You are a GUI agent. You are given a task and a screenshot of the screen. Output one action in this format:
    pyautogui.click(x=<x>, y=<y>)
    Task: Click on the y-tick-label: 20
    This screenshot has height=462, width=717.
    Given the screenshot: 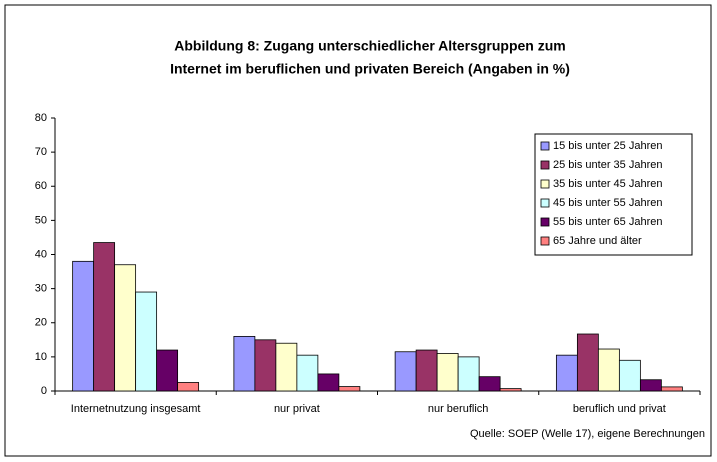 What is the action you would take?
    pyautogui.click(x=41, y=323)
    